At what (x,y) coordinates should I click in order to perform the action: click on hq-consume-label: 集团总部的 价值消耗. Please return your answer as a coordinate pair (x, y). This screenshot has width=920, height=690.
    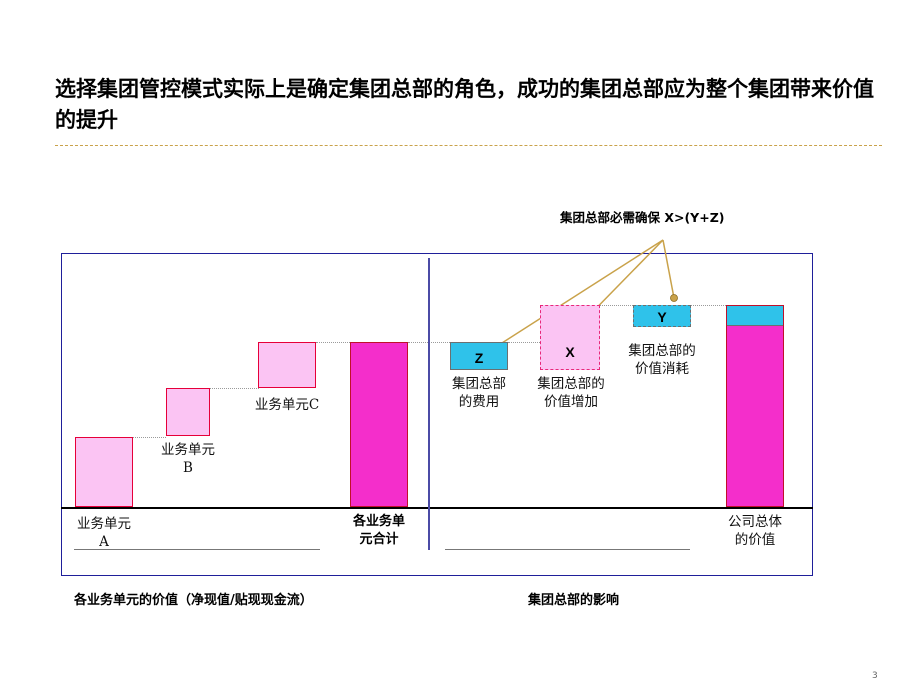
    Looking at the image, I should click on (662, 360).